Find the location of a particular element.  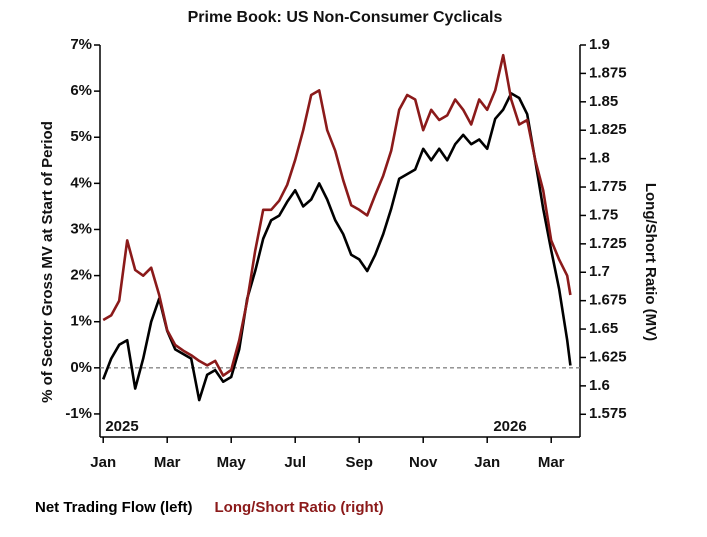

y-tick-label: 1% is located at coordinates (81, 321).